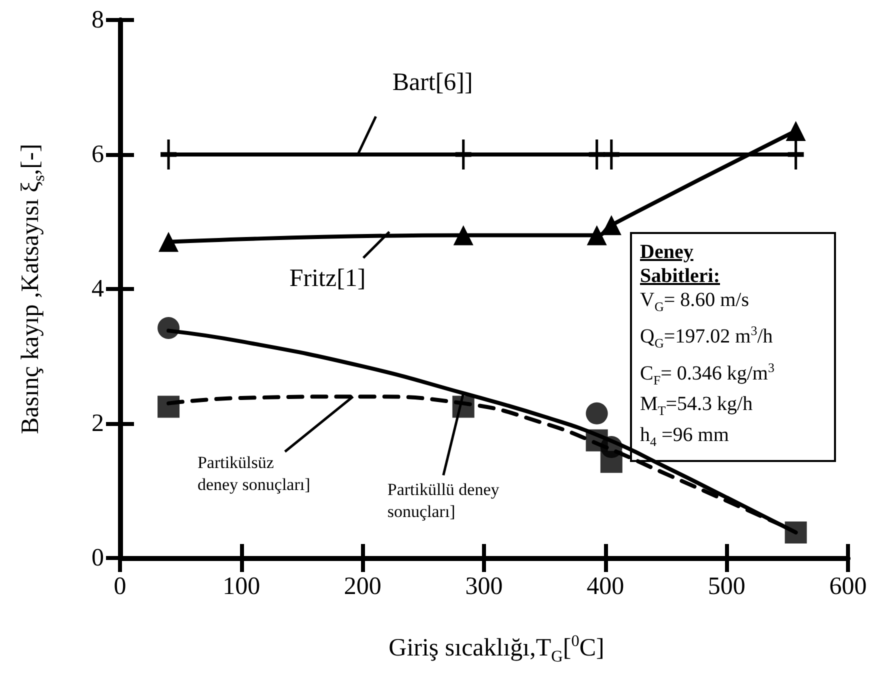 The height and width of the screenshot is (686, 873). Describe the element at coordinates (697, 406) in the screenshot. I see `annotation: M$_{T}$=54.3 kg/h` at that location.